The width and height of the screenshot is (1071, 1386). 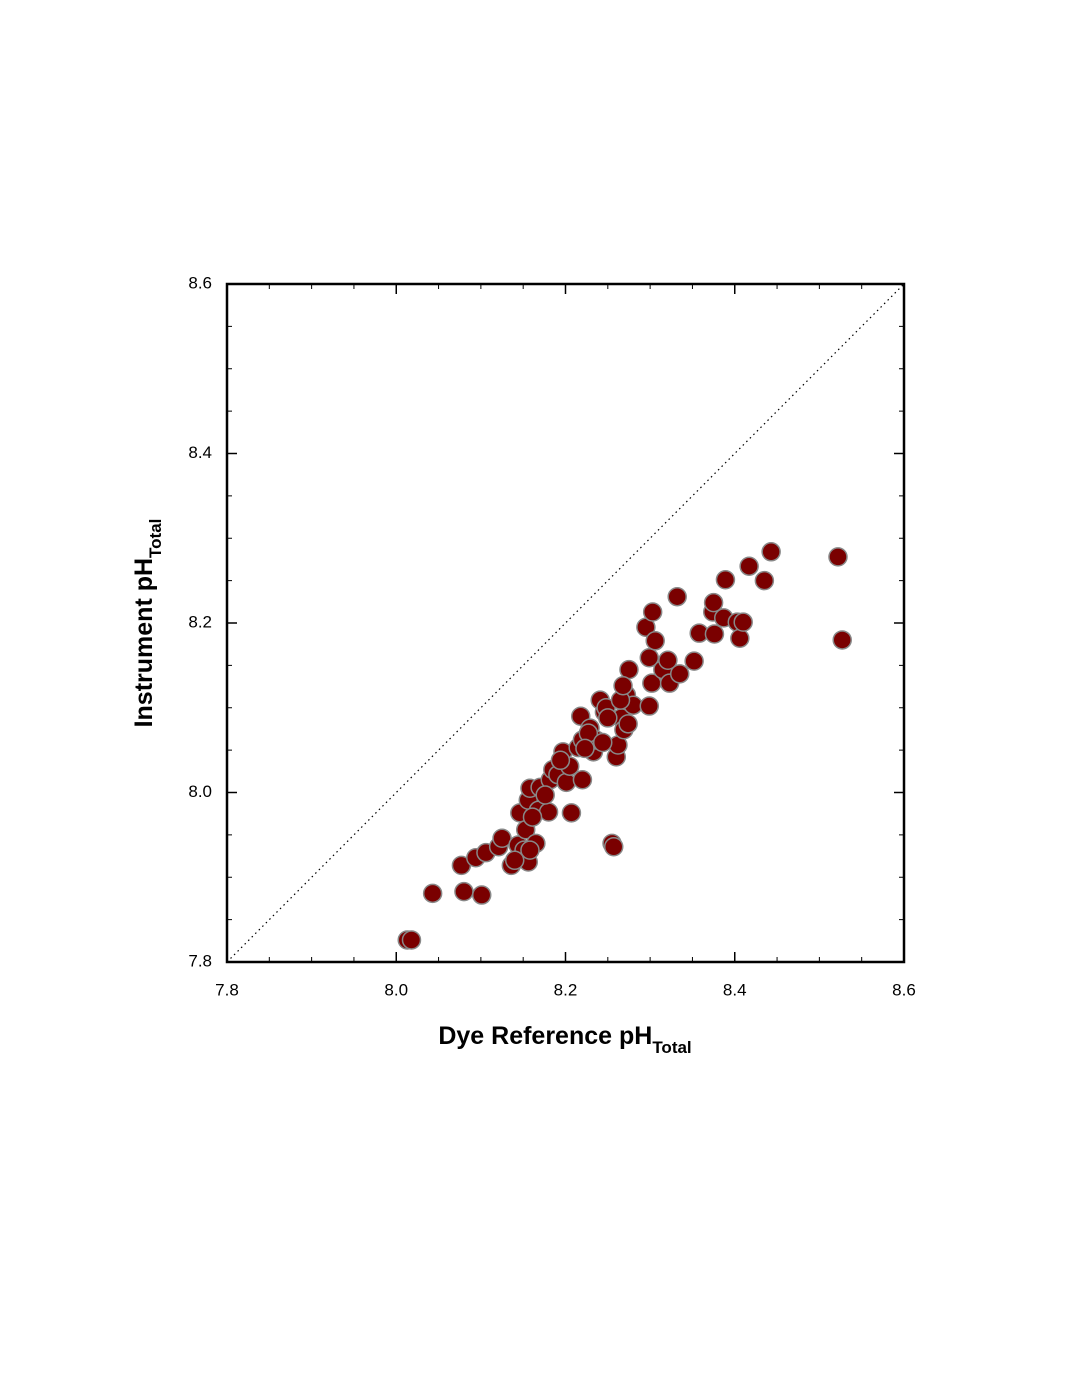 What do you see at coordinates (904, 989) in the screenshot?
I see `x-tick-label: 8.6` at bounding box center [904, 989].